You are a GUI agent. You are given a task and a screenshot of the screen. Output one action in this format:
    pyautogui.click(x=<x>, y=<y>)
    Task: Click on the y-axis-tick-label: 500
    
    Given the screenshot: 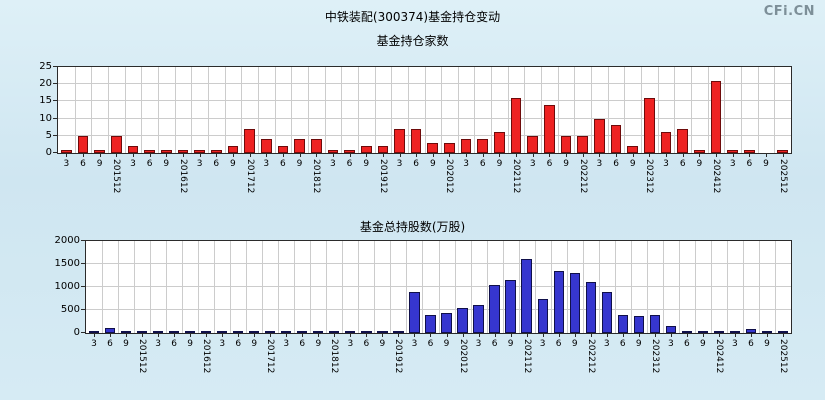 What is the action you would take?
    pyautogui.click(x=70, y=309)
    